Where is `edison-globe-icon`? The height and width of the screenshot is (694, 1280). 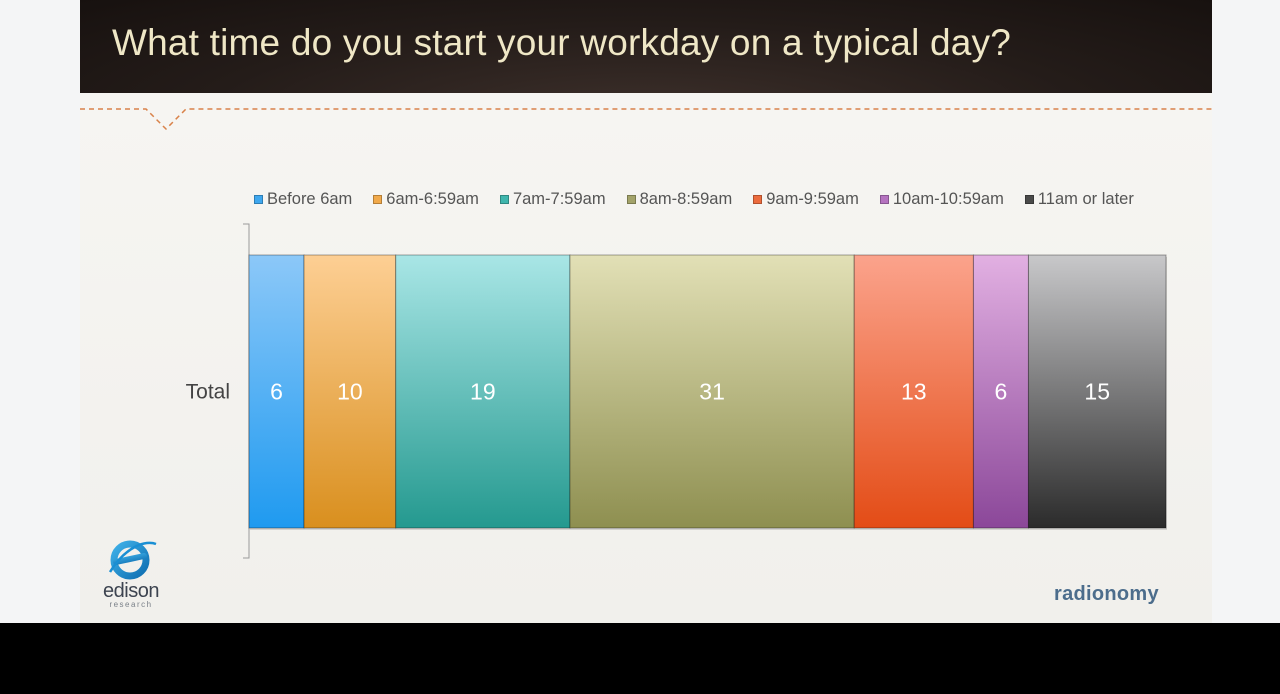
edison-globe-icon is located at coordinates (132, 560).